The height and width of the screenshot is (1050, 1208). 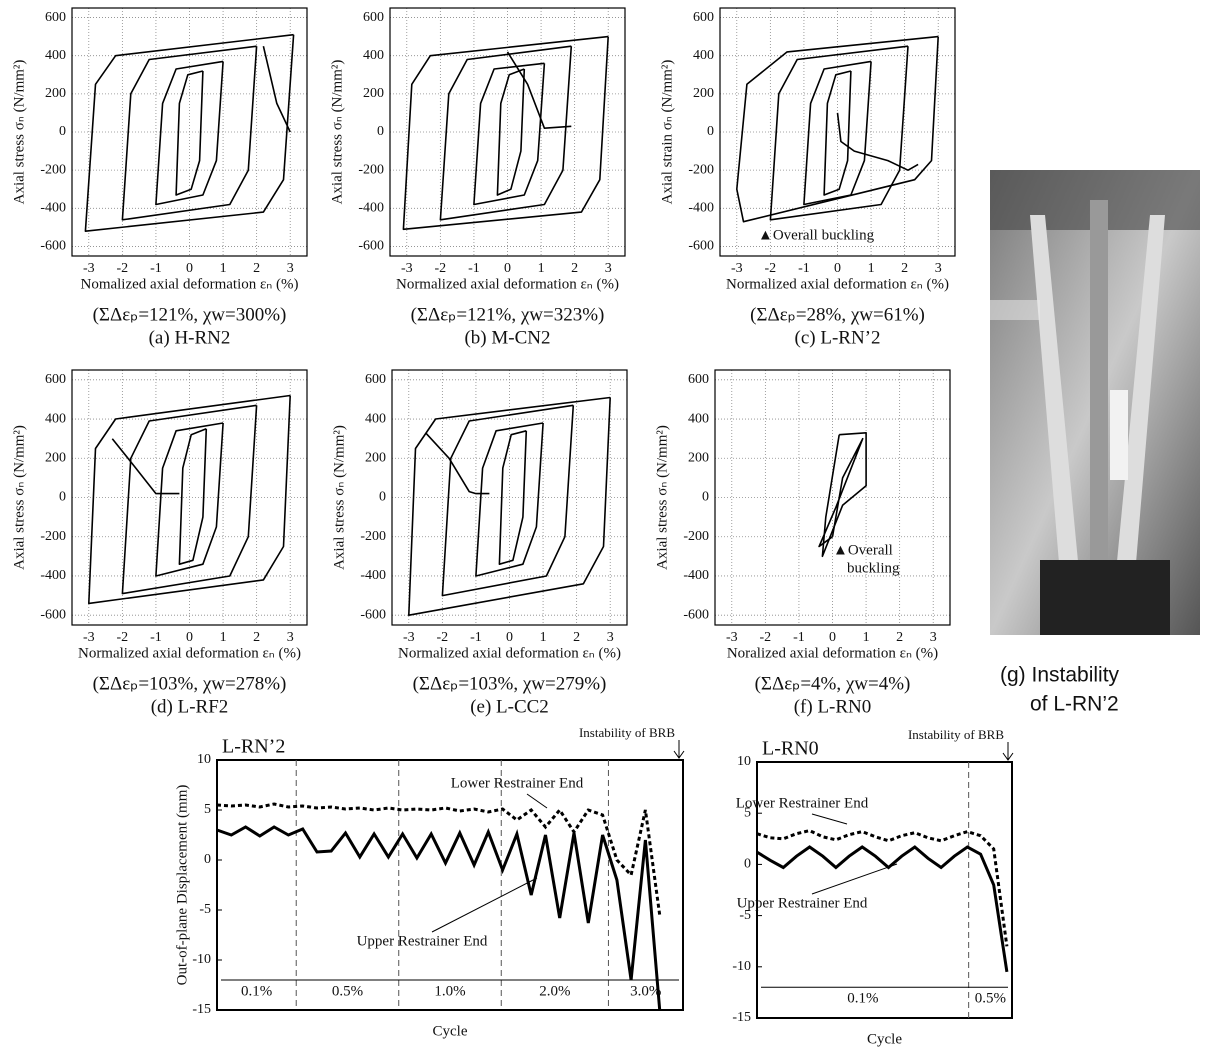 What do you see at coordinates (833, 706) in the screenshot?
I see `panel-caption: (f) L-RN0` at bounding box center [833, 706].